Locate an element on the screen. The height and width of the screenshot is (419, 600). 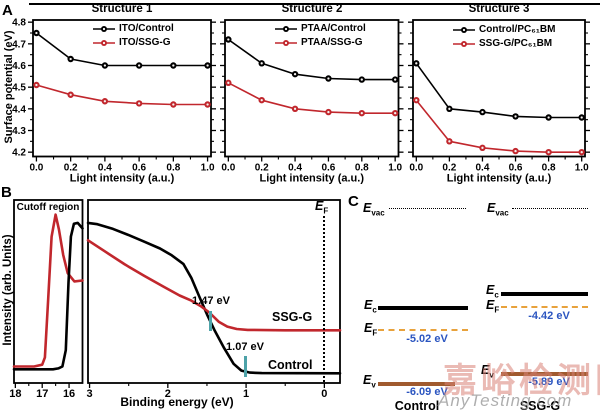
legend-item: SSG-G/PC₆₁BM is located at coordinates (503, 43).